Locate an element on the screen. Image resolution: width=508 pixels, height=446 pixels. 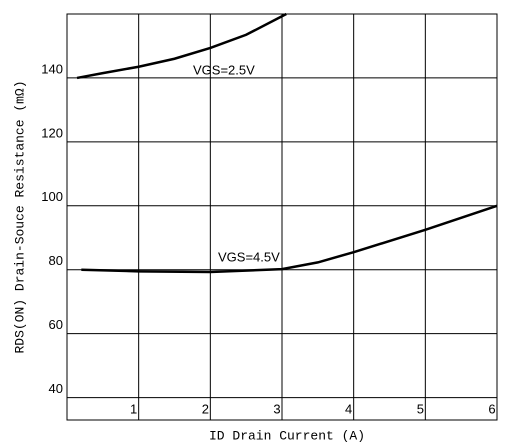
x-tick-label: 5 is located at coordinates (420, 408).